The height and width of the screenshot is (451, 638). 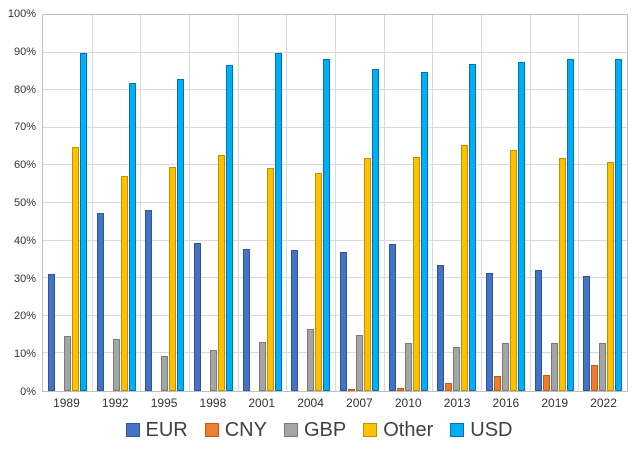 What do you see at coordinates (100, 302) in the screenshot?
I see `bar-eur-1992` at bounding box center [100, 302].